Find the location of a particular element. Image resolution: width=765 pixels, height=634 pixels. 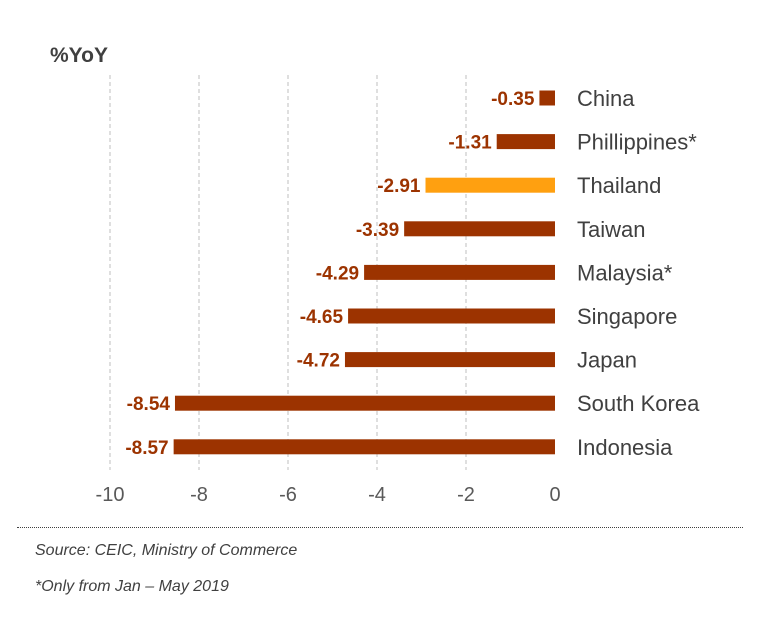

x-tick-label: -10 is located at coordinates (110, 495).